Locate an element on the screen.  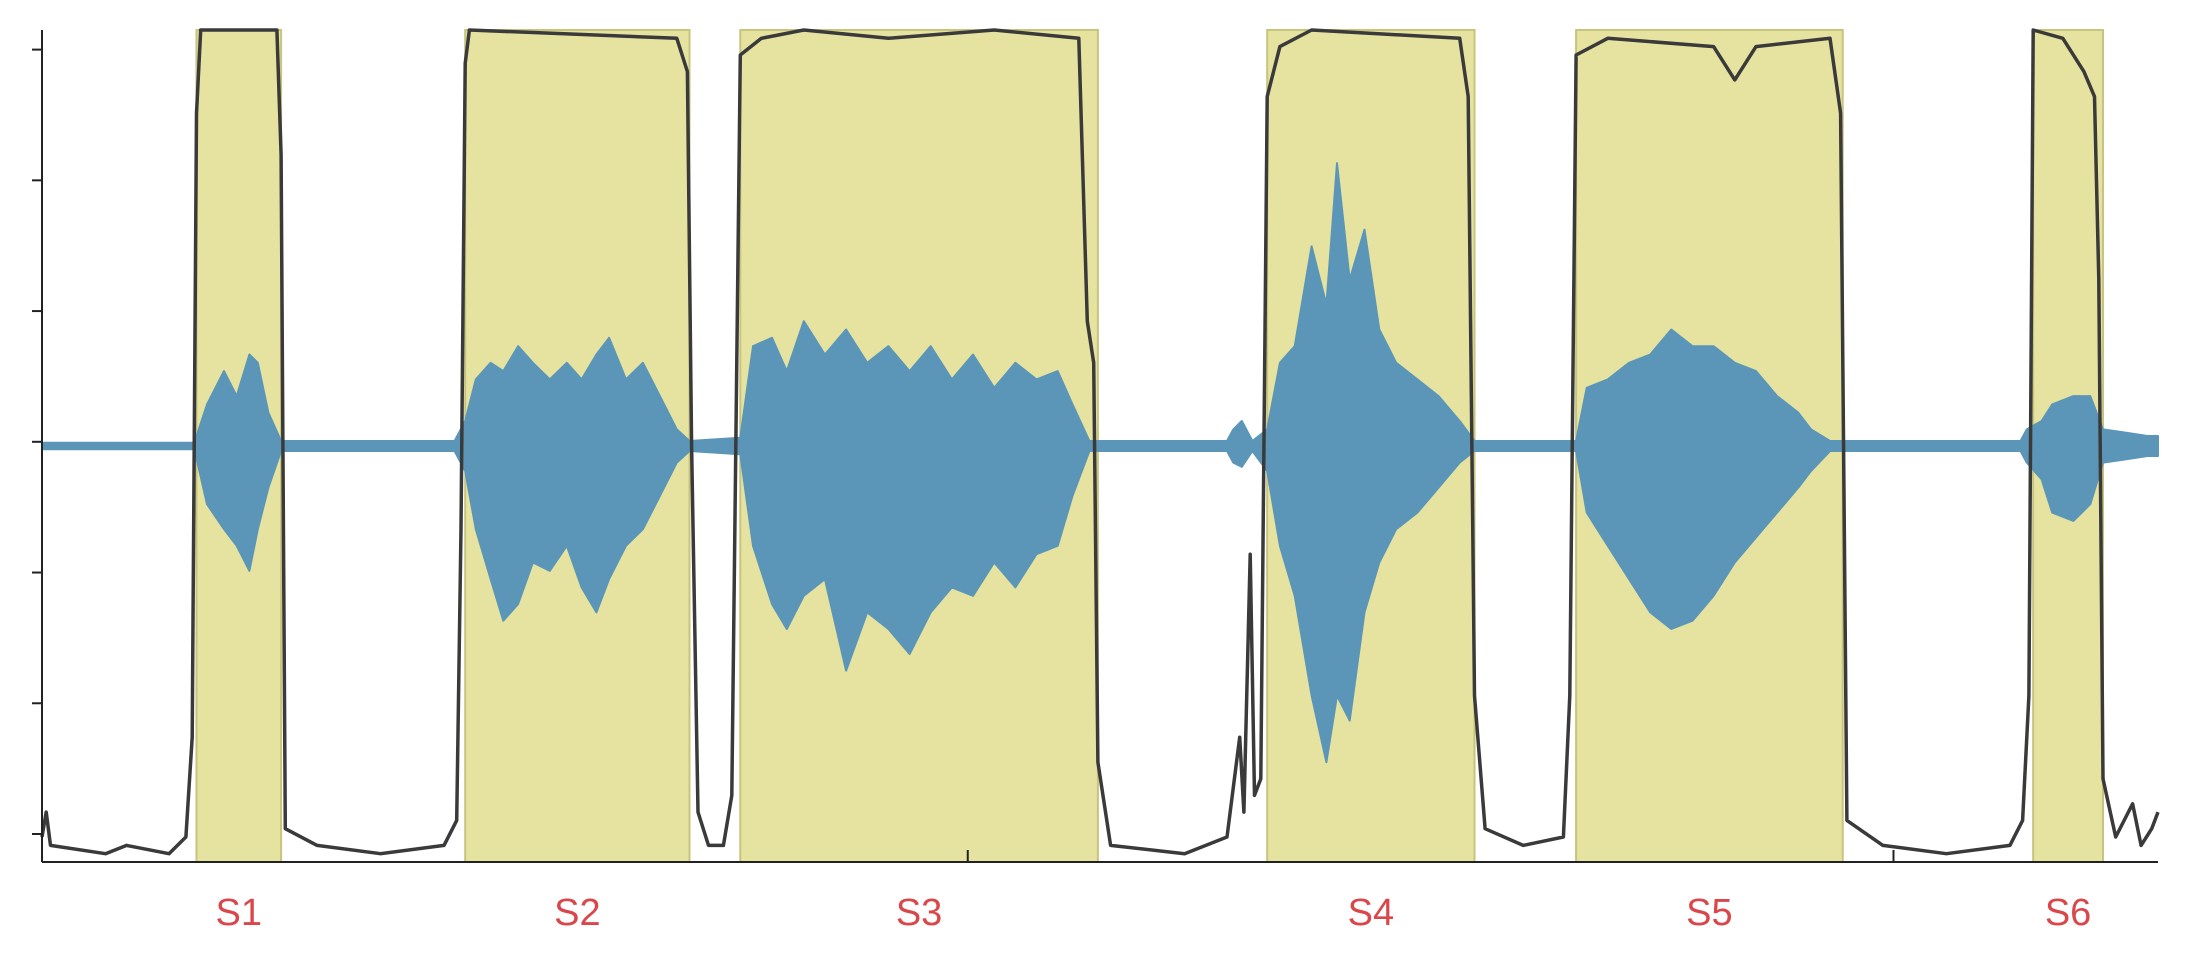
segment-labels: S1 S2 S3 S4 S5 S6 is located at coordinates (1154, 913).